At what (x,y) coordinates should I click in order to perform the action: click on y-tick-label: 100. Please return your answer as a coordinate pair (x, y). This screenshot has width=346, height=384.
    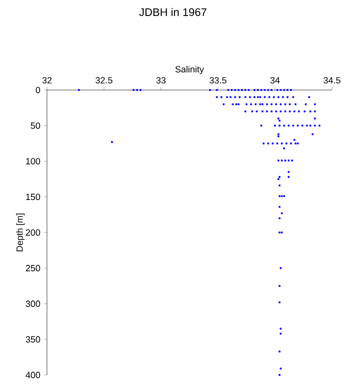
    Looking at the image, I should click on (33, 161).